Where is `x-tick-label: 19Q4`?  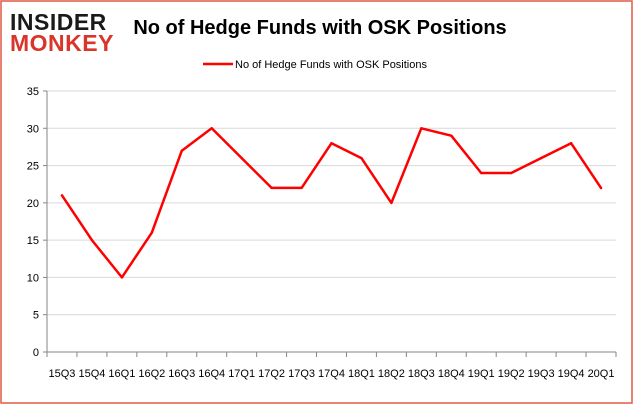
x-tick-label: 19Q4 is located at coordinates (571, 374).